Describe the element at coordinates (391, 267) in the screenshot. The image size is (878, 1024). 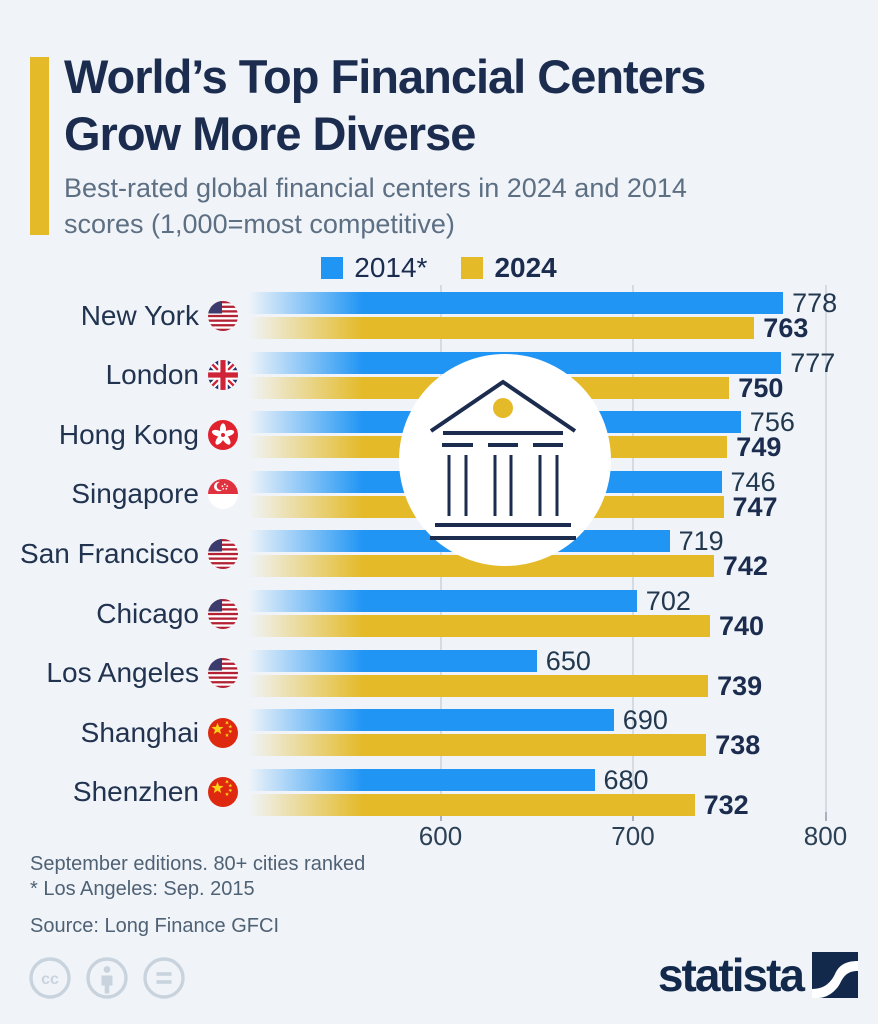
I see `legend-label: 2014*` at that location.